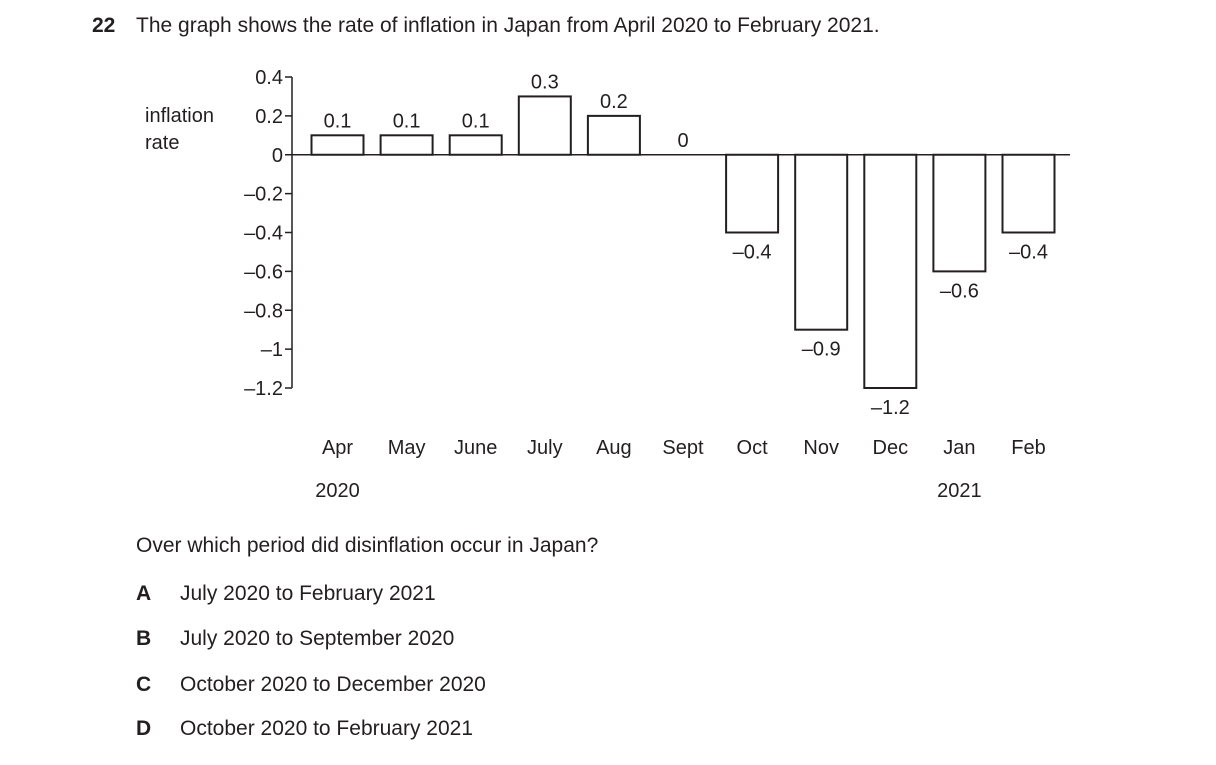 Image resolution: width=1216 pixels, height=765 pixels. I want to click on bar-value-label: 0.2, so click(614, 102).